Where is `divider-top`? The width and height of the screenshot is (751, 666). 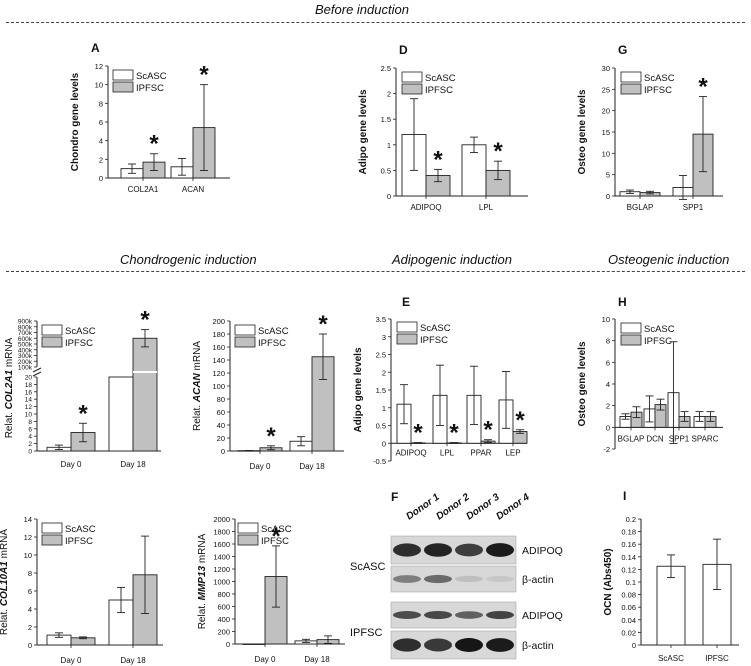
divider-top is located at coordinates (375, 22).